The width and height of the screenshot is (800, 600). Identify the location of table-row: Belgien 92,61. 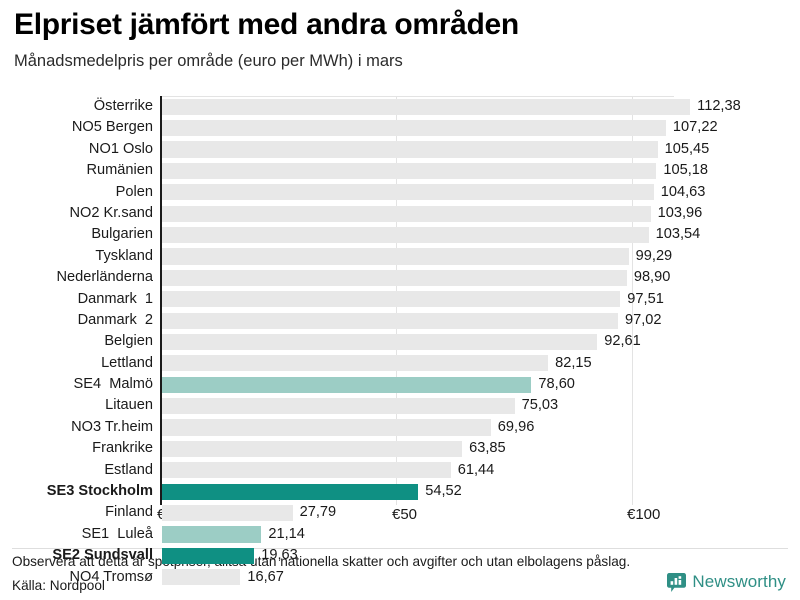
(400, 341).